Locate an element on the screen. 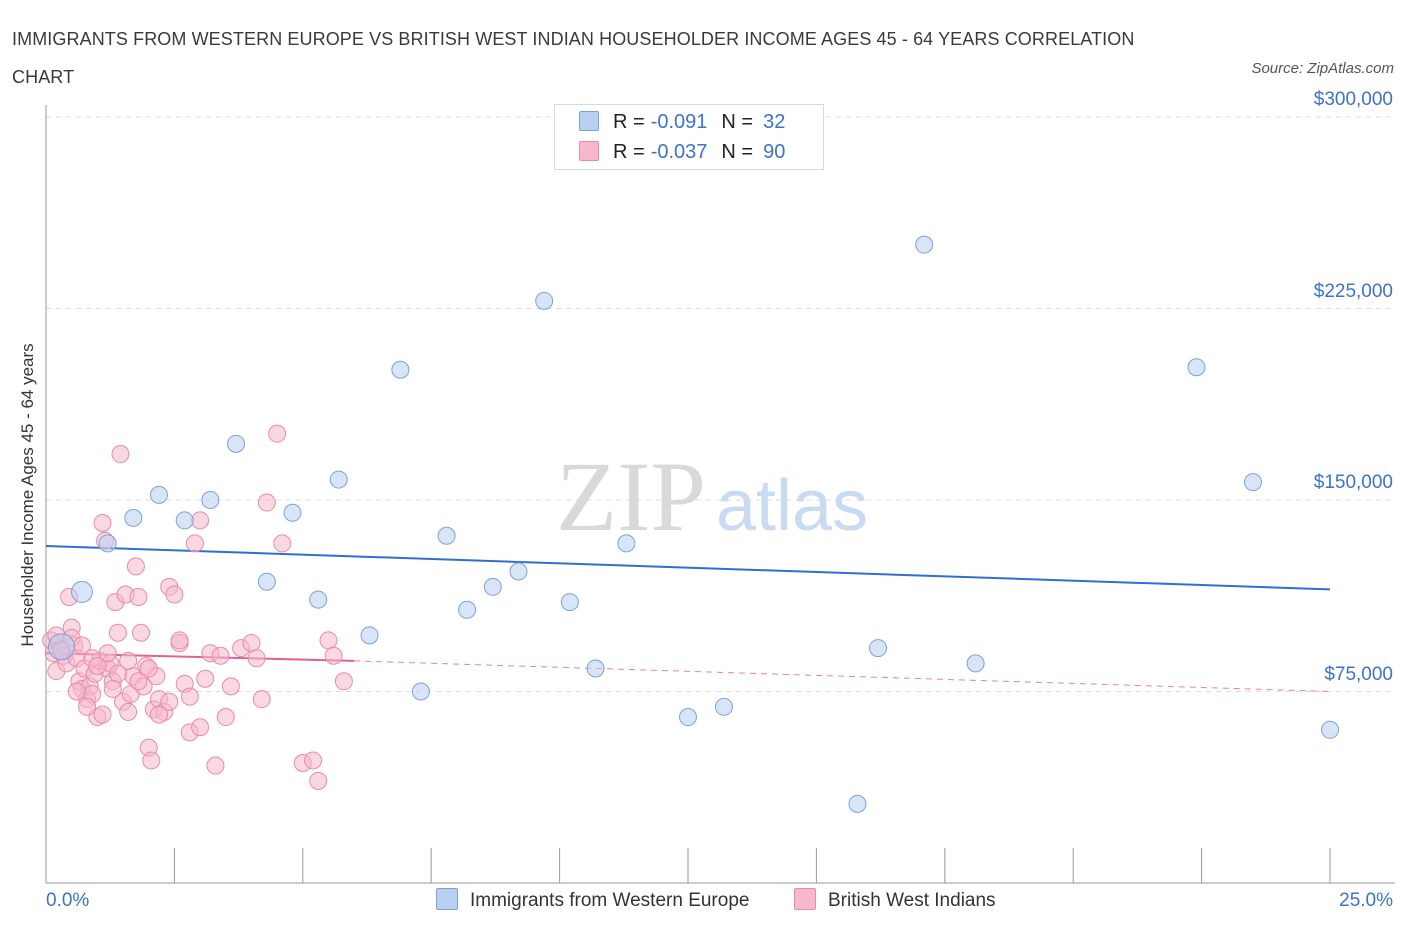  y-tick-label: $225,000 is located at coordinates (1353, 291).